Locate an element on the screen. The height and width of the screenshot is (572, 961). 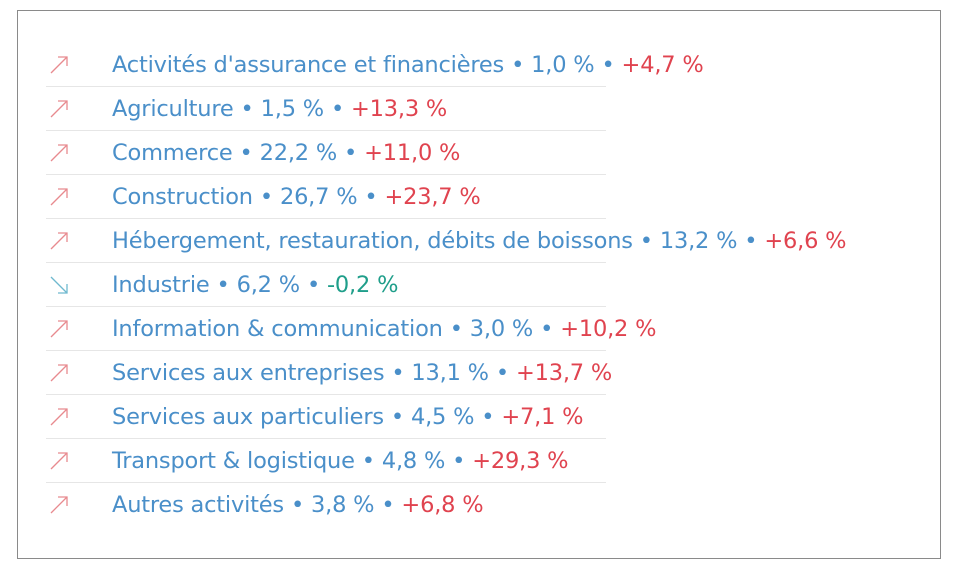
sector-row: Agriculture • 1,5 % • +13,3 % is located at coordinates (486, 109).